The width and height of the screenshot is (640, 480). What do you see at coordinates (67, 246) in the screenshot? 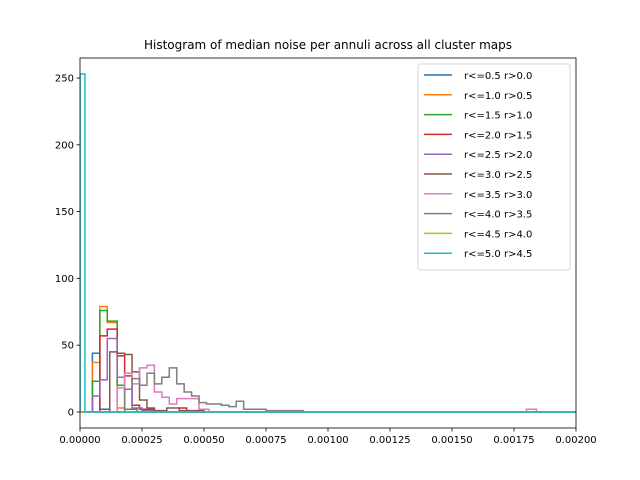
I see `y-axis: 0 50 100 150 200 250` at bounding box center [67, 246].